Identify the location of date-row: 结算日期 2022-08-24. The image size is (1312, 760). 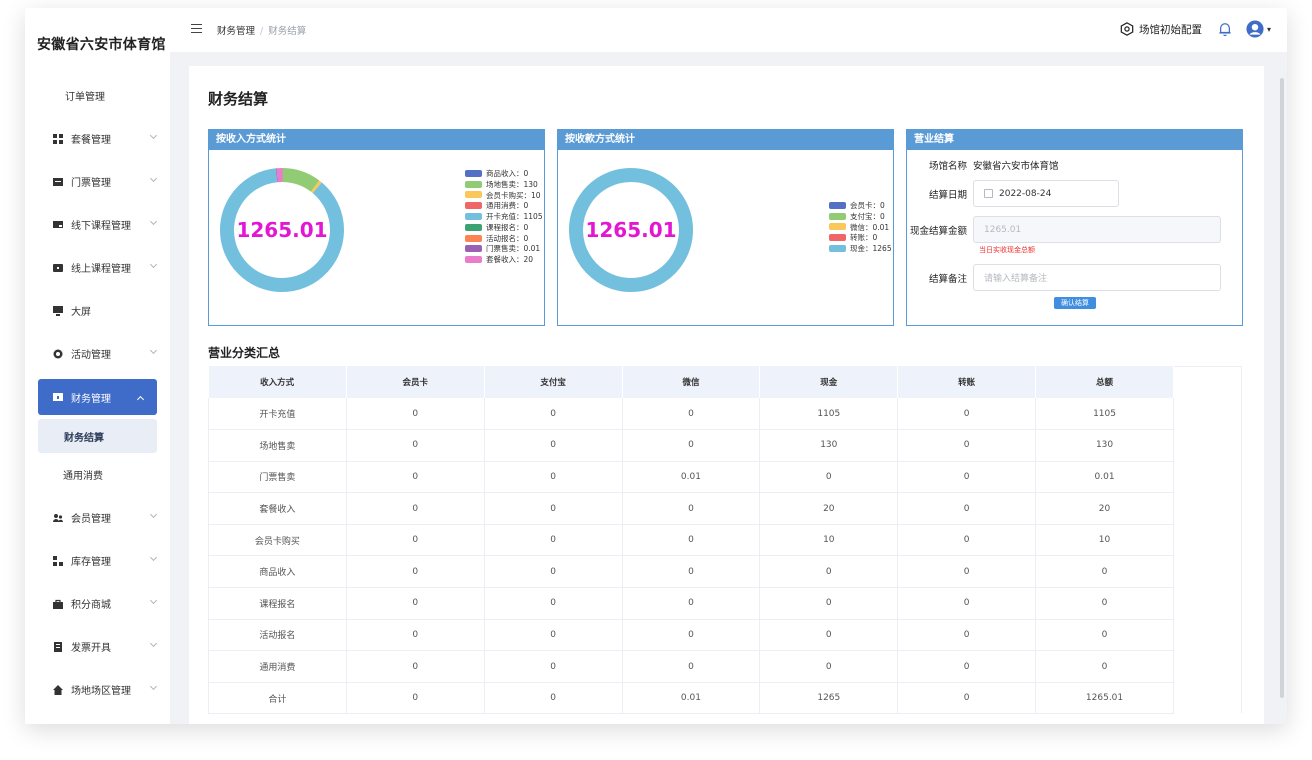
(1013, 193).